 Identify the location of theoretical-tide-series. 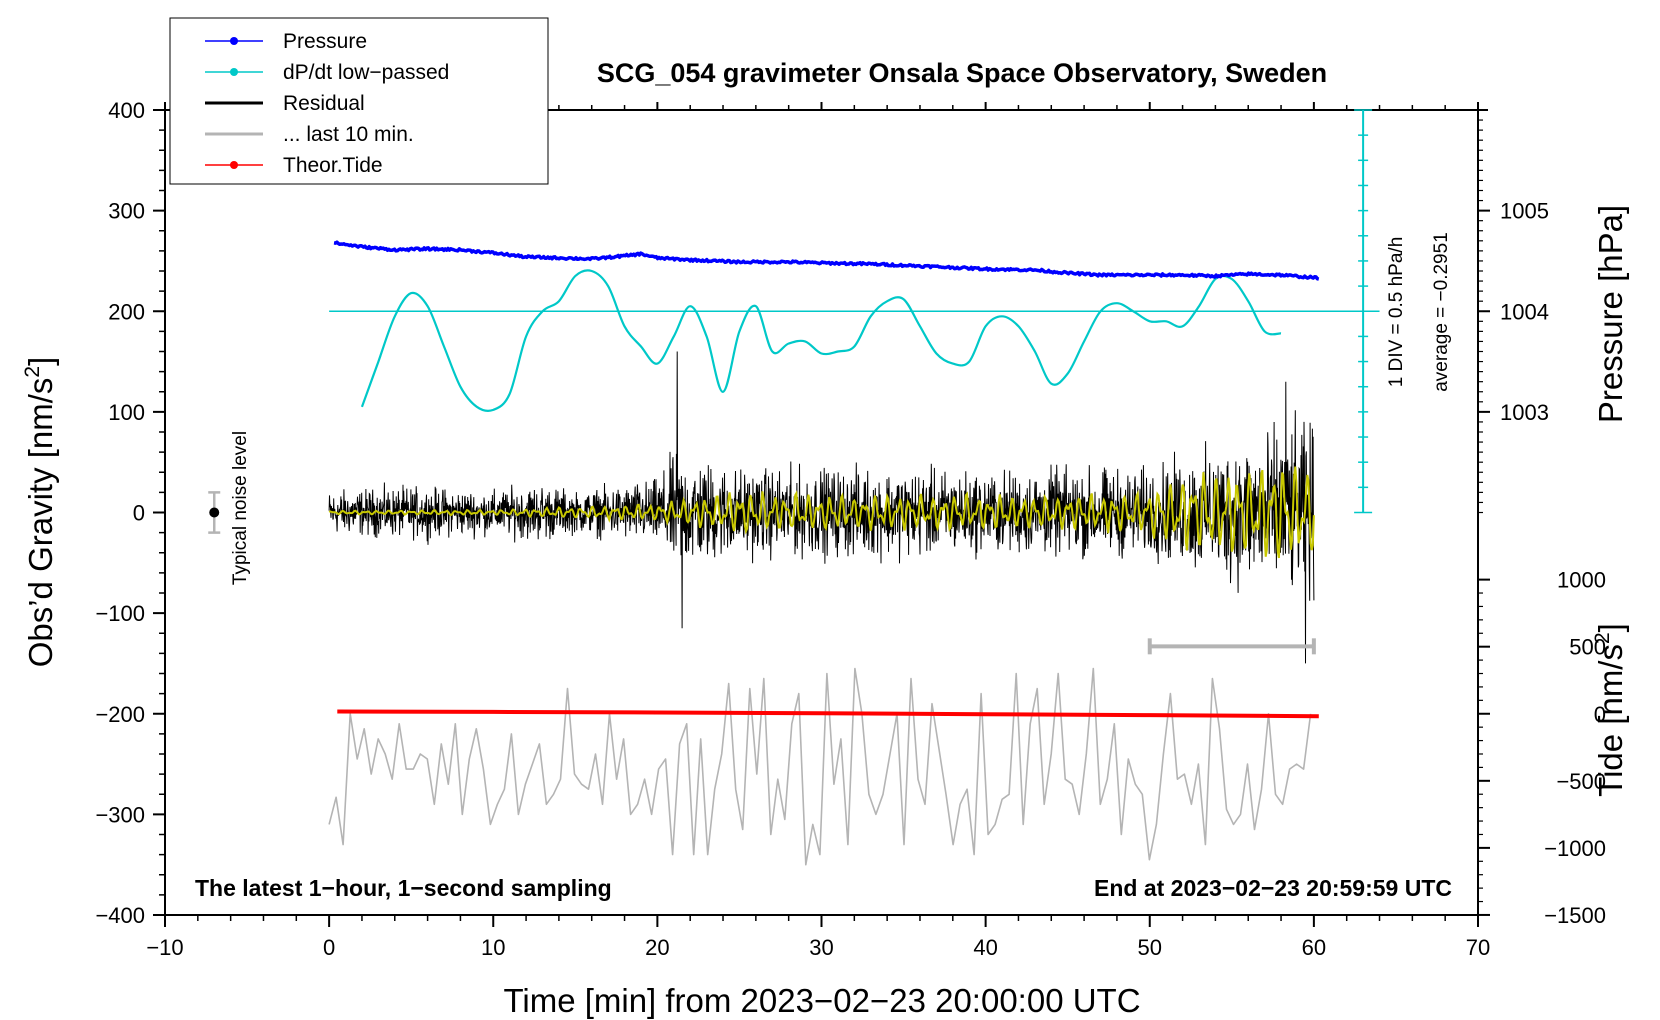
(828, 714).